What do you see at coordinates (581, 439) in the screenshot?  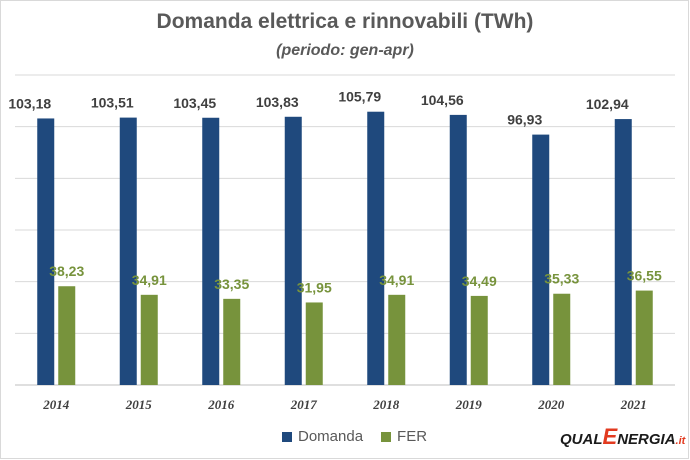 I see `logo-part-qual: QUAL` at bounding box center [581, 439].